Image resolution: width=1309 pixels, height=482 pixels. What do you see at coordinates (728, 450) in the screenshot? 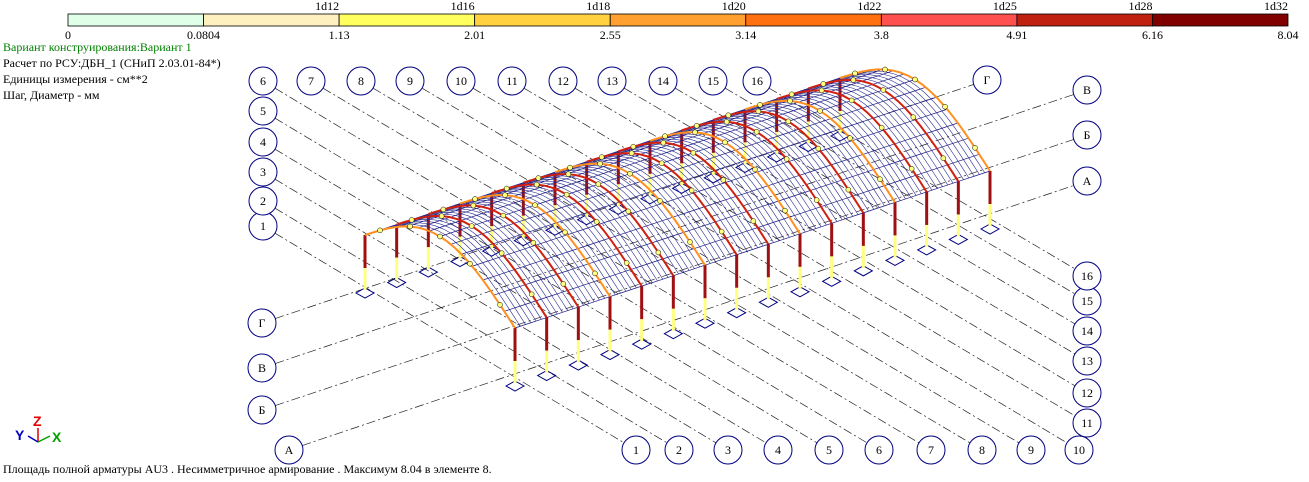
I see `axis-label: 3` at bounding box center [728, 450].